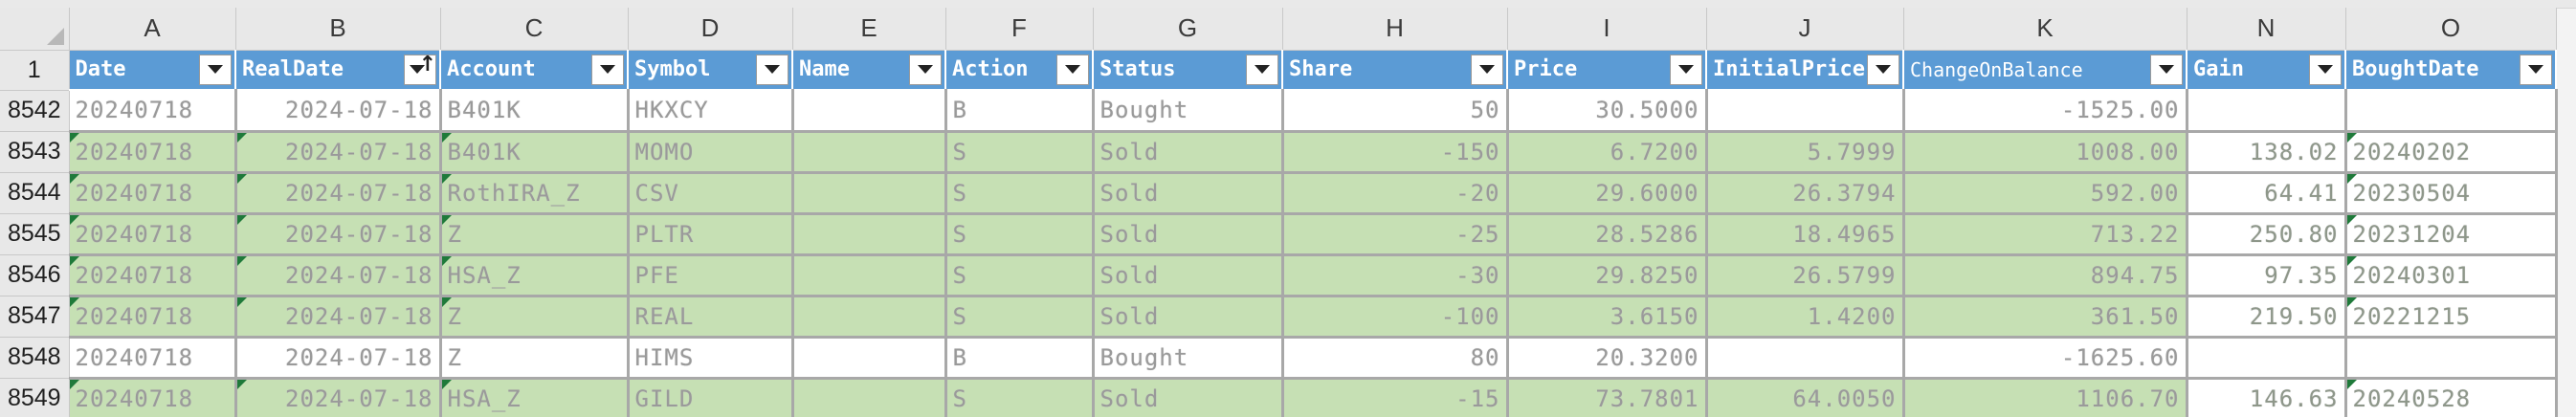 This screenshot has width=2576, height=417. What do you see at coordinates (2045, 70) in the screenshot?
I see `header-cell-changeonbalance: ChangeOnBalance` at bounding box center [2045, 70].